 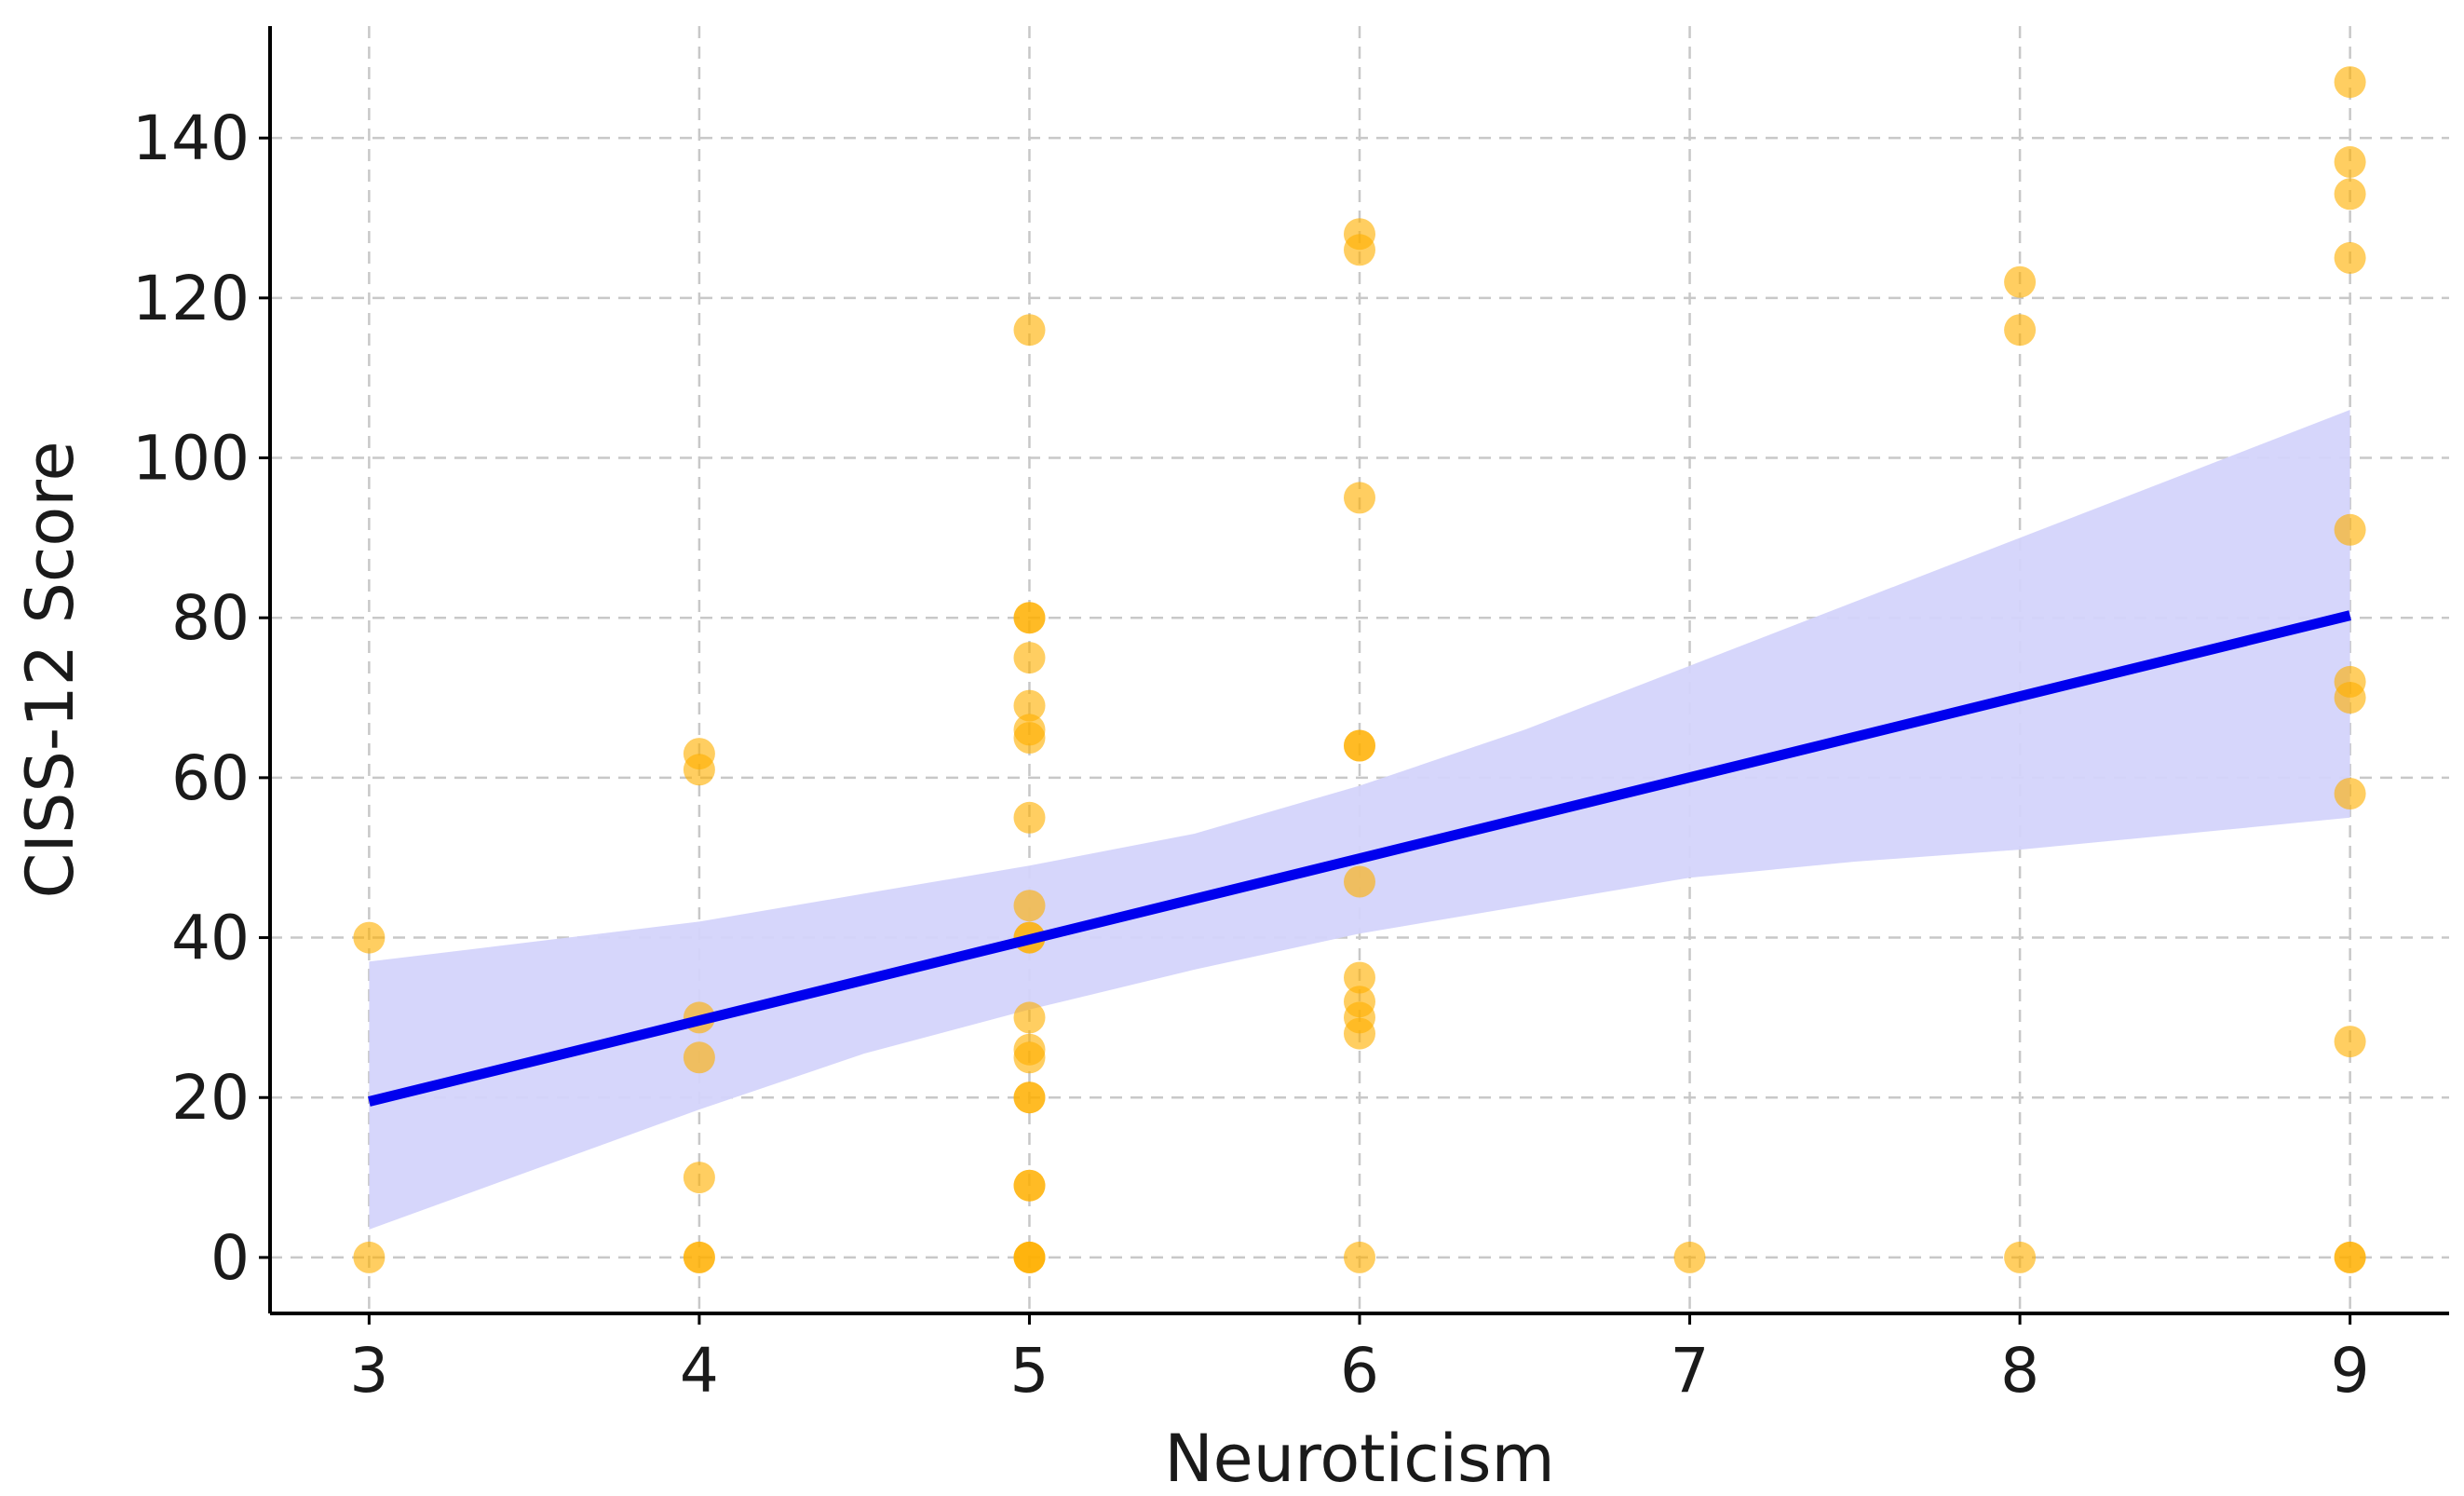 I want to click on y-tick-label: 20, so click(x=210, y=1098).